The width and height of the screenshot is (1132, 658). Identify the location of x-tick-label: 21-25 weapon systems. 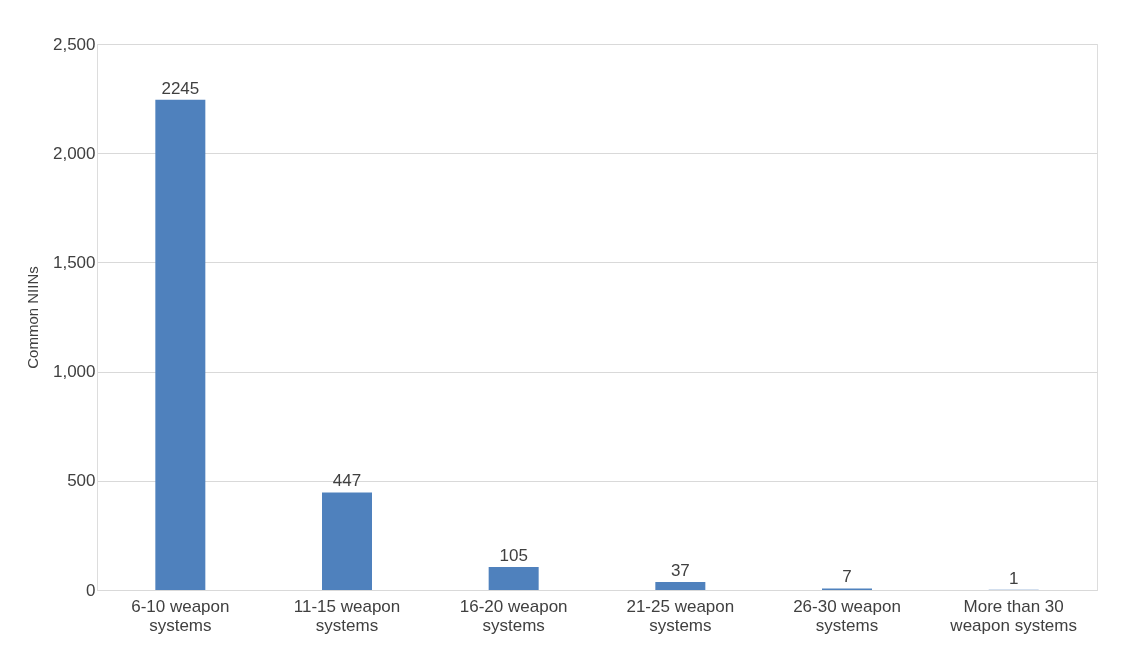
(680, 615).